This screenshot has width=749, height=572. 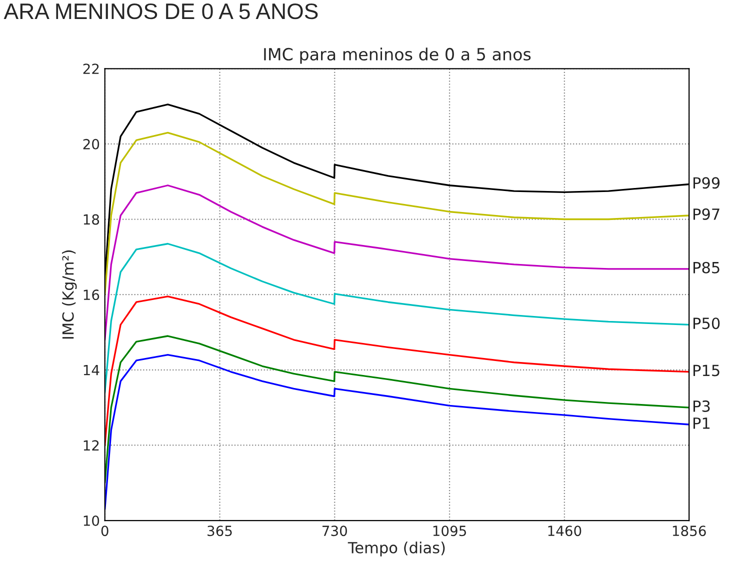 I want to click on y-tick-label: 20, so click(x=91, y=144).